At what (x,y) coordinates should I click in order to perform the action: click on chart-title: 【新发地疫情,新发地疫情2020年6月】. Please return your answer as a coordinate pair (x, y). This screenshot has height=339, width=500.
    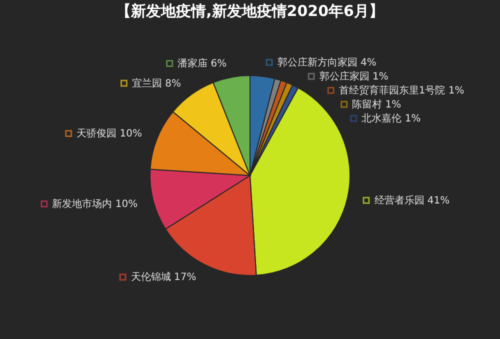
    Looking at the image, I should click on (250, 11).